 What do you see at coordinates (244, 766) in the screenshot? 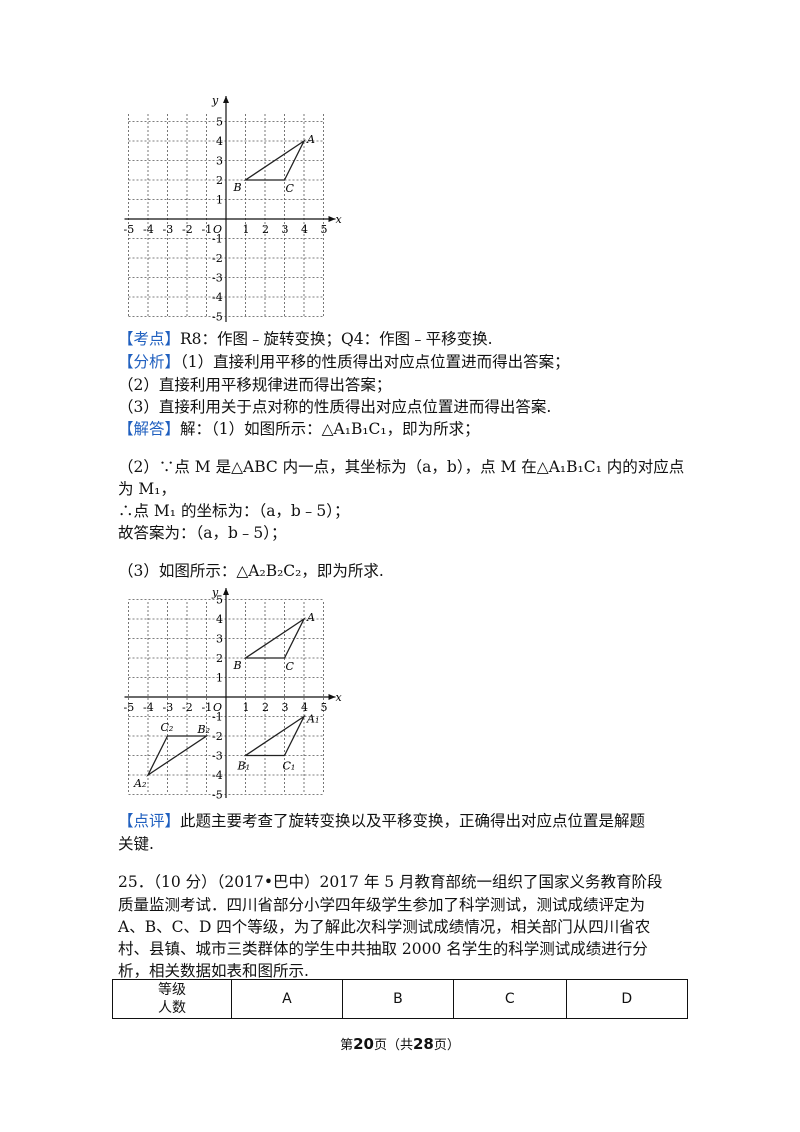
I see `vertex-label: B₁` at bounding box center [244, 766].